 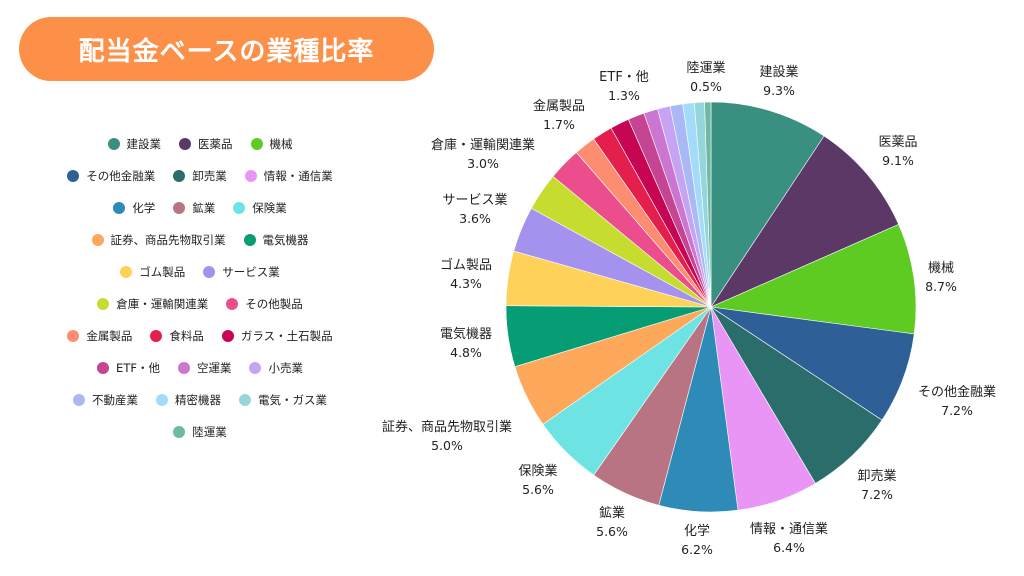 What do you see at coordinates (559, 124) in the screenshot?
I see `slice-label-percent: 1.7%` at bounding box center [559, 124].